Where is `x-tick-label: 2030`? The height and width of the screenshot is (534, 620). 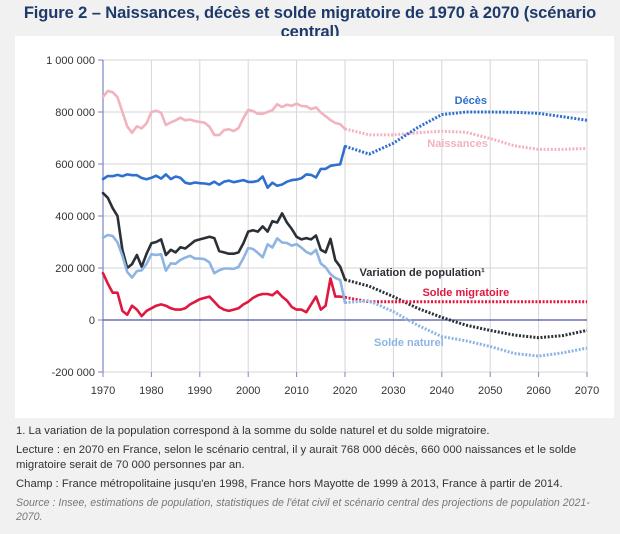
x-tick-label: 2030 is located at coordinates (393, 391).